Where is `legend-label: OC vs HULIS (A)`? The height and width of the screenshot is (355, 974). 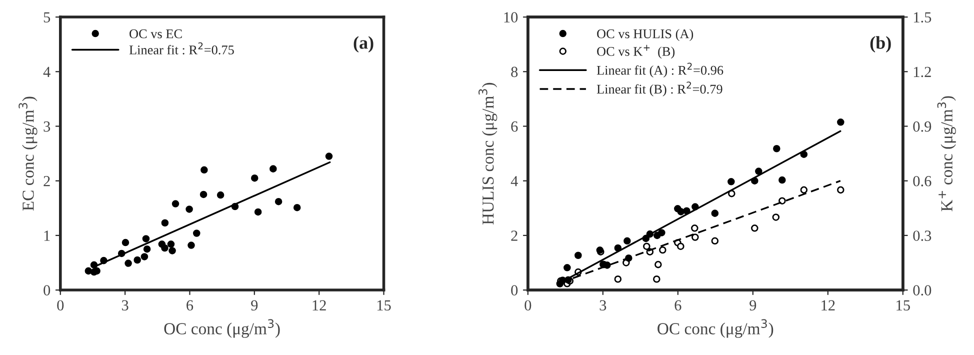
legend-label: OC vs HULIS (A) is located at coordinates (645, 34).